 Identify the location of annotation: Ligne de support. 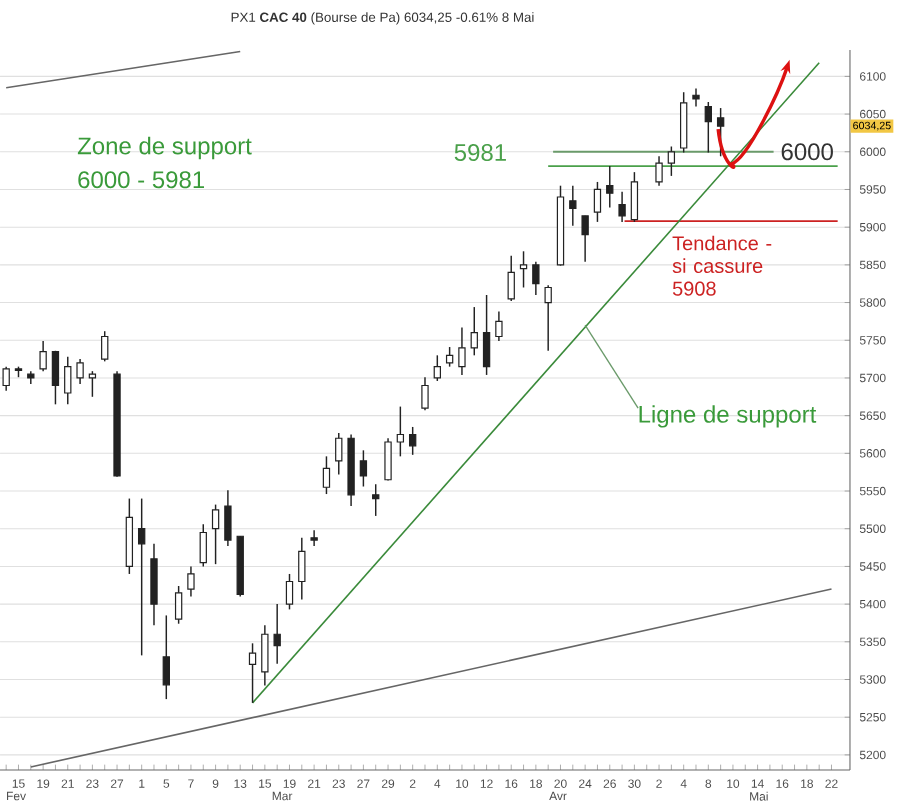
(728, 416).